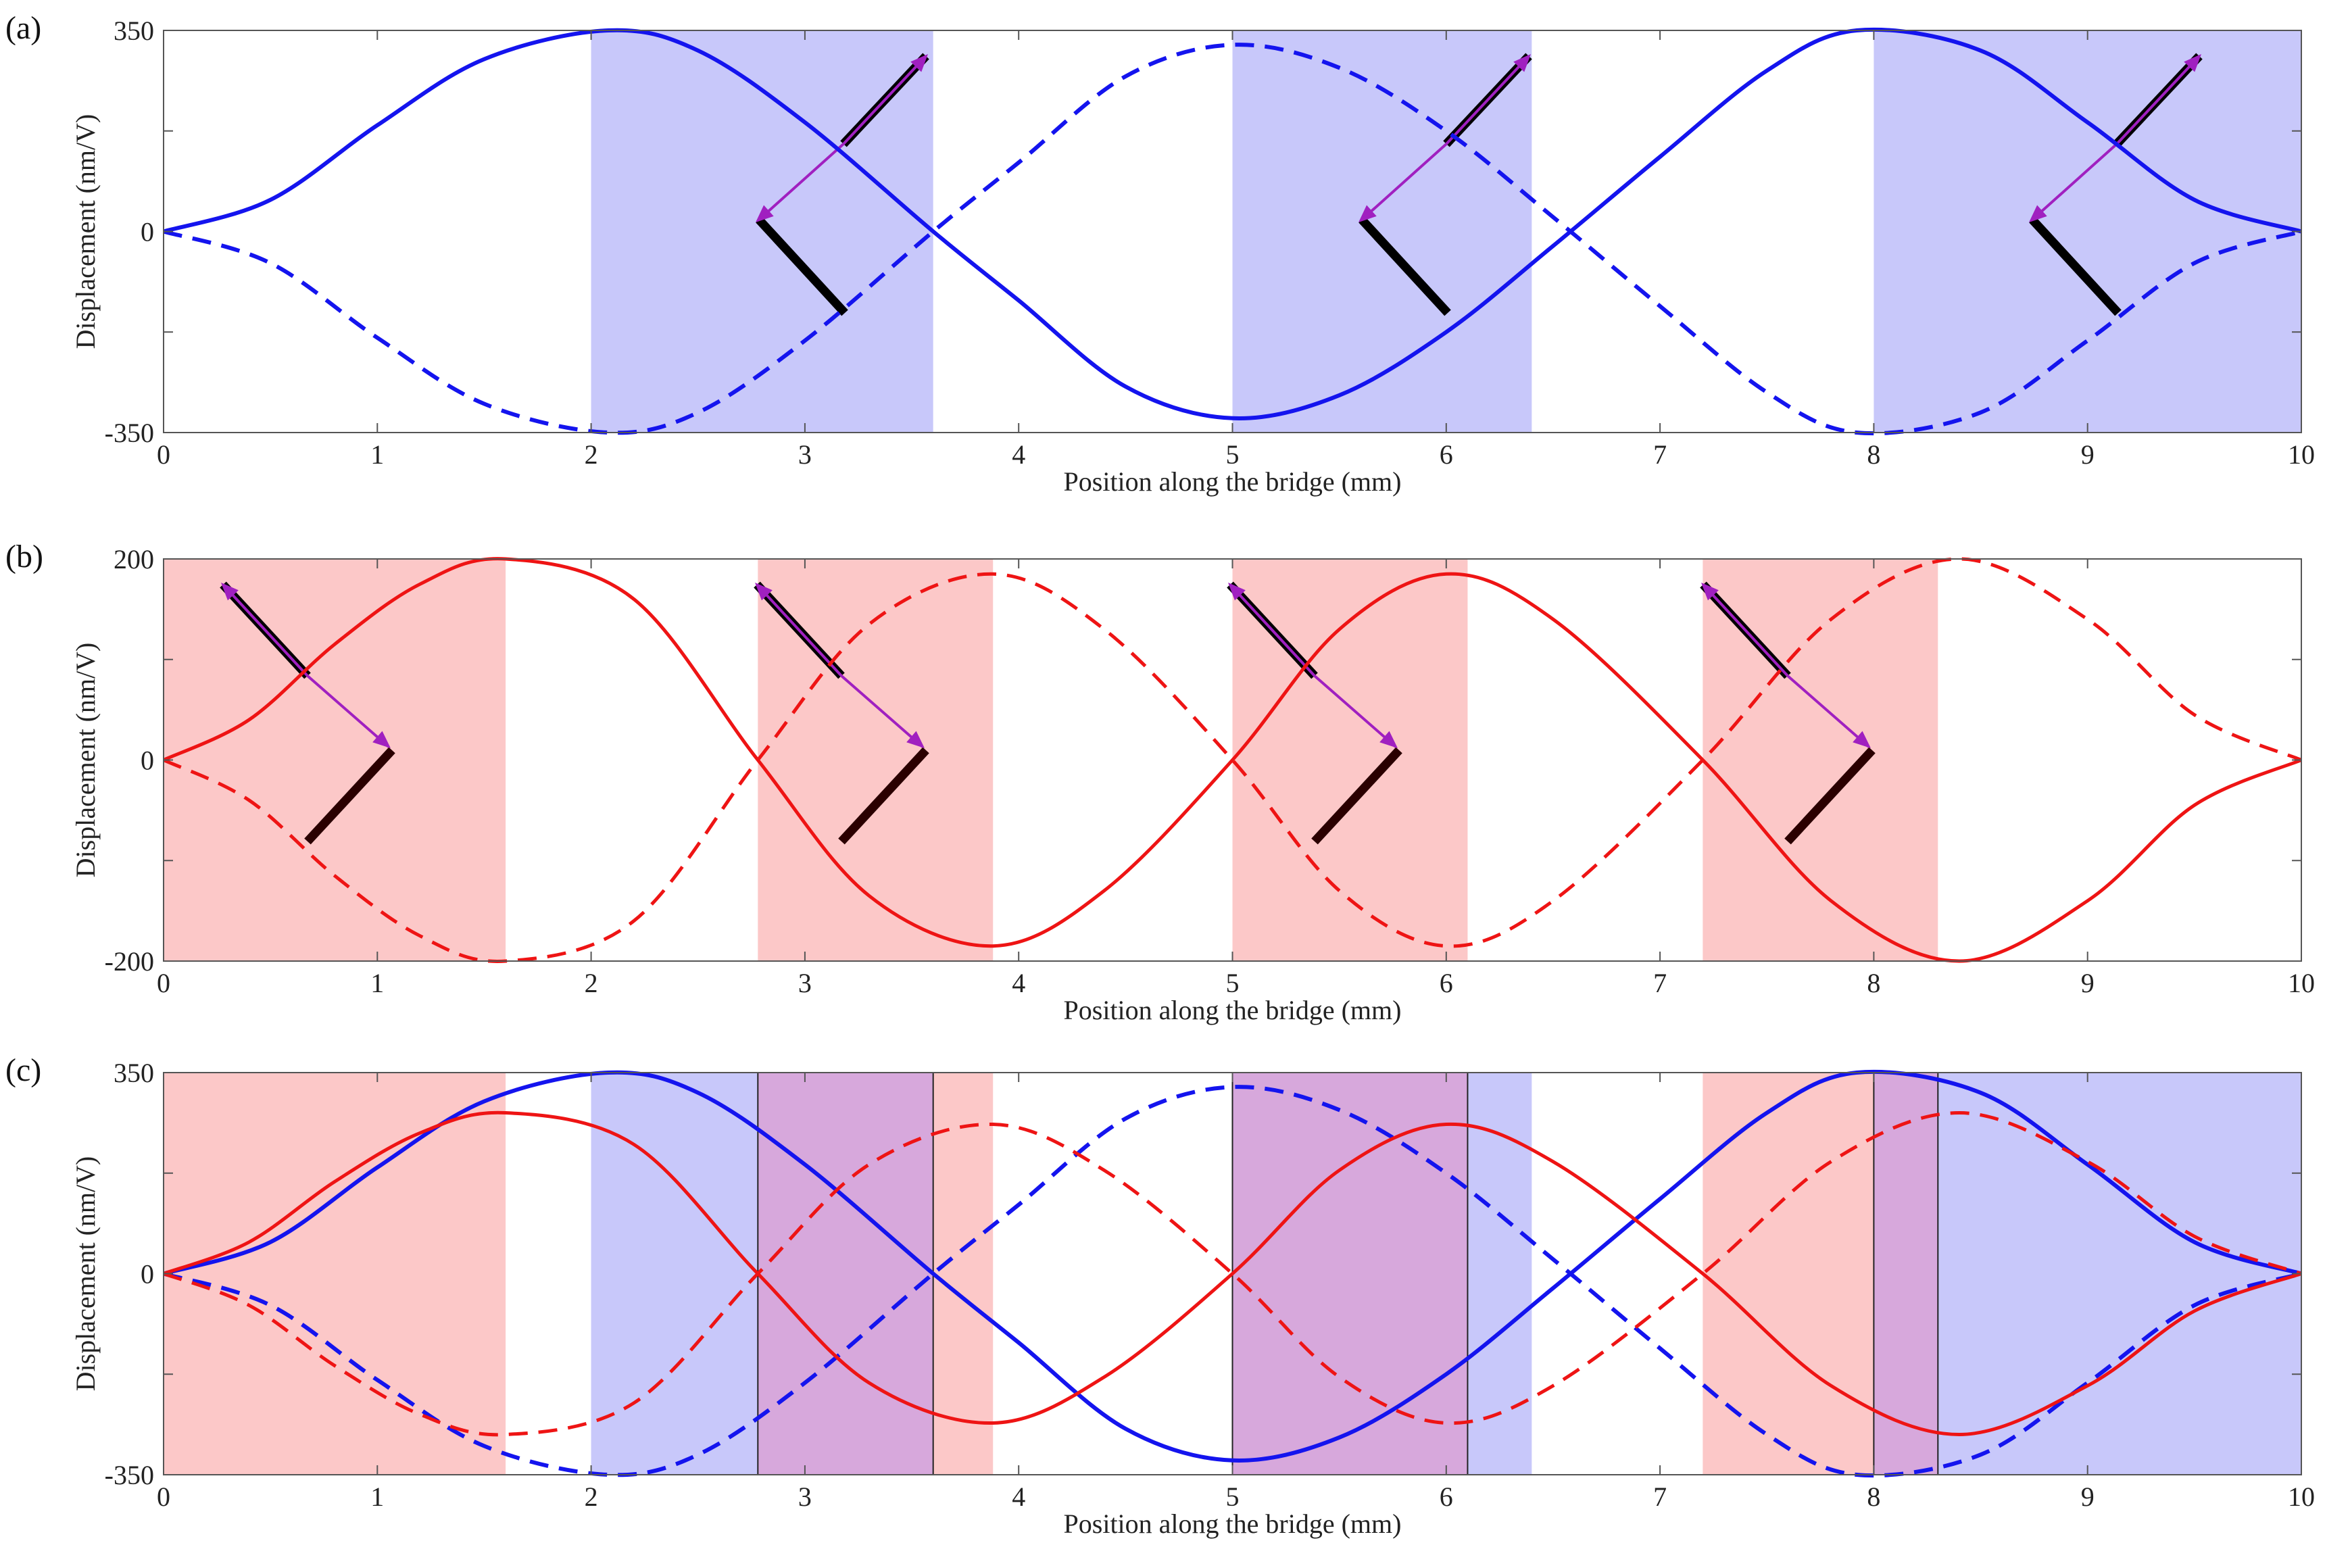 The width and height of the screenshot is (2325, 1568). What do you see at coordinates (1873, 454) in the screenshot?
I see `panel-a-xtick-label: 8` at bounding box center [1873, 454].